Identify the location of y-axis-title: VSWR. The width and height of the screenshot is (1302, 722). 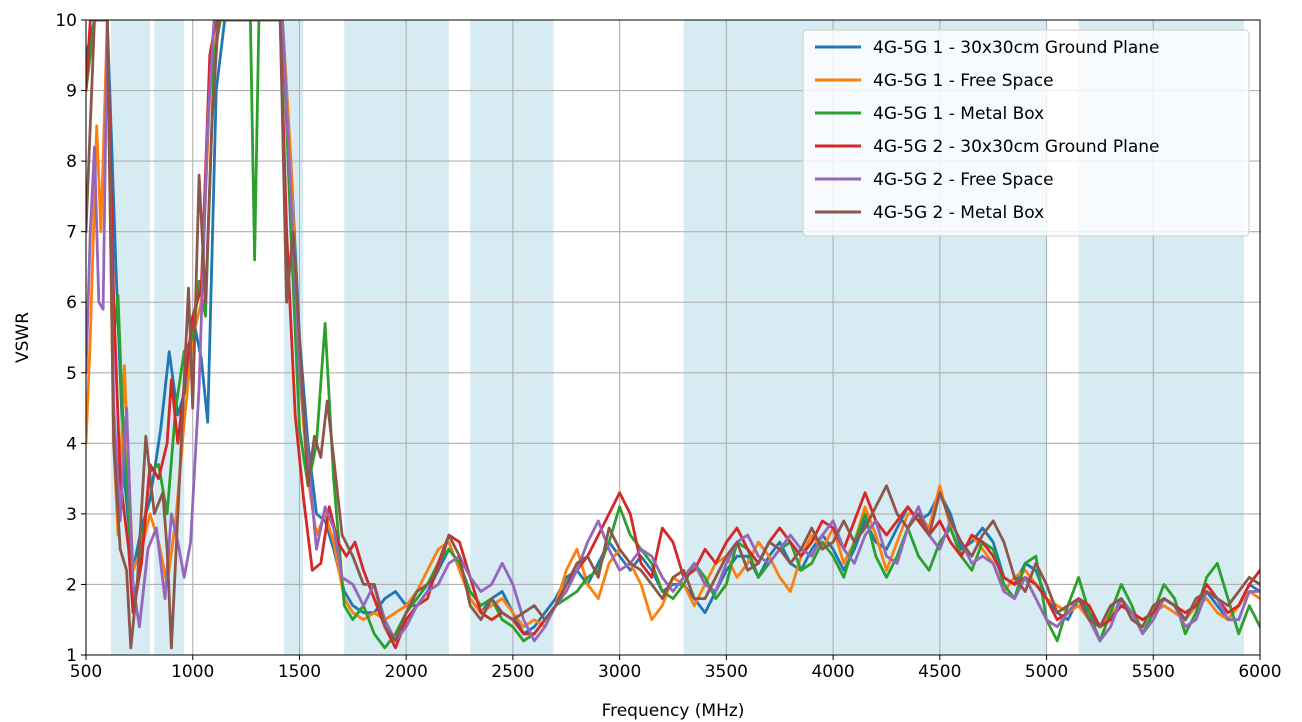
(23, 337).